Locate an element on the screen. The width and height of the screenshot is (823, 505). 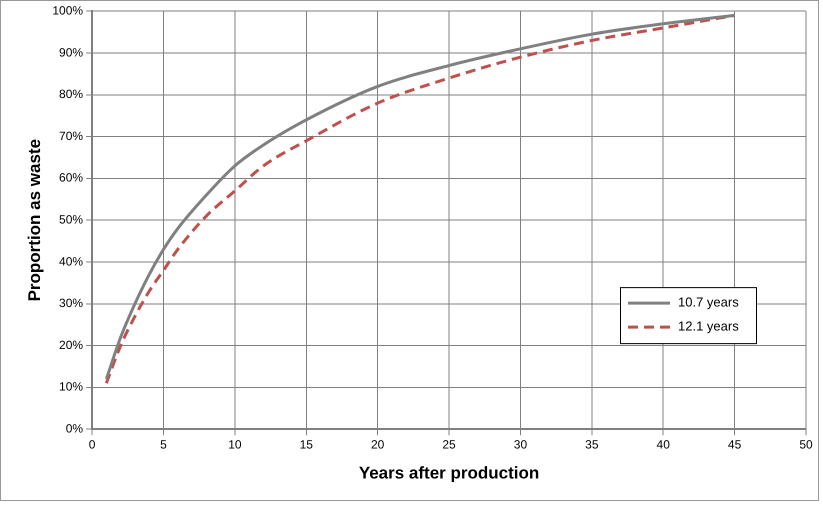
y-tick-label: 100% is located at coordinates (68, 11).